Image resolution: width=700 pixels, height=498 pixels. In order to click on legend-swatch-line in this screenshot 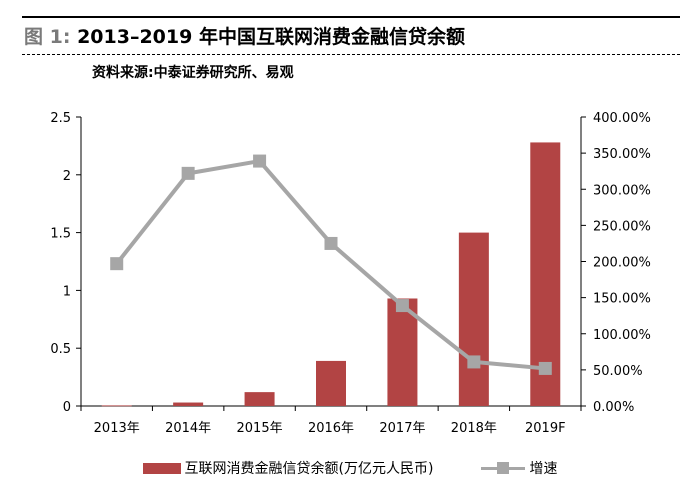, I will do `click(503, 468)`.